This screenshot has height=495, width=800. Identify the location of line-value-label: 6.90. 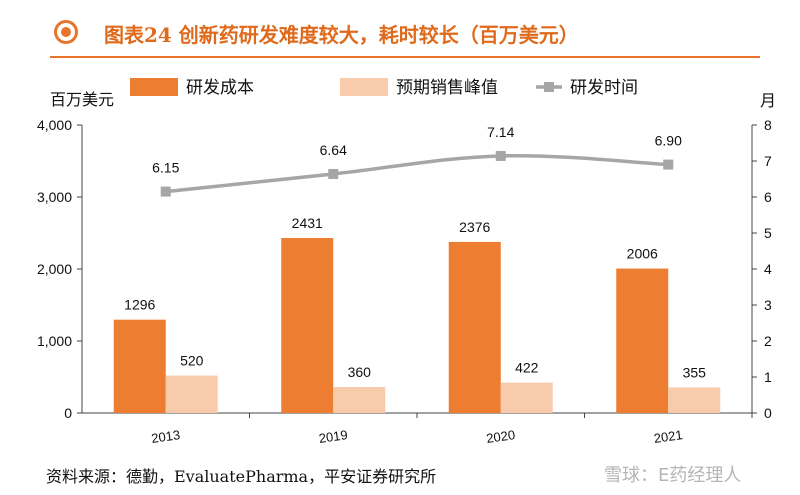
(668, 141).